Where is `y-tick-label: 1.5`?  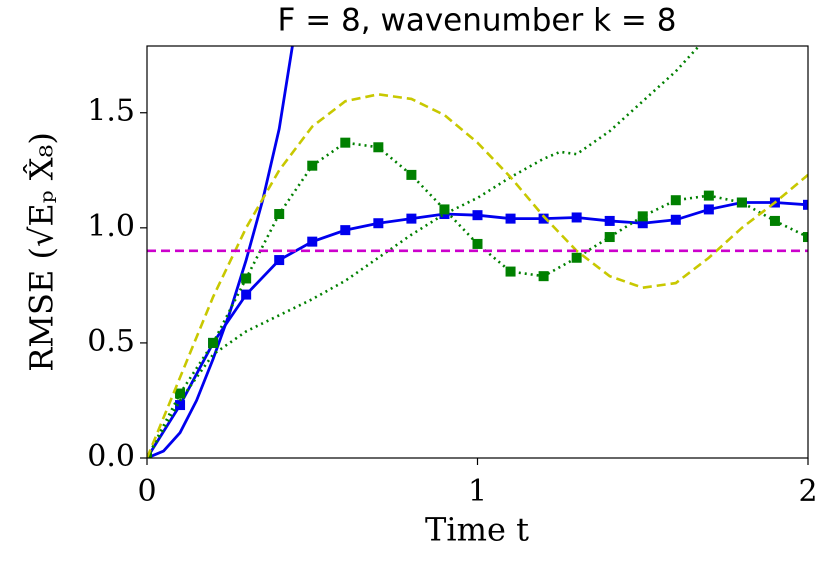 y-tick-label: 1.5 is located at coordinates (111, 111).